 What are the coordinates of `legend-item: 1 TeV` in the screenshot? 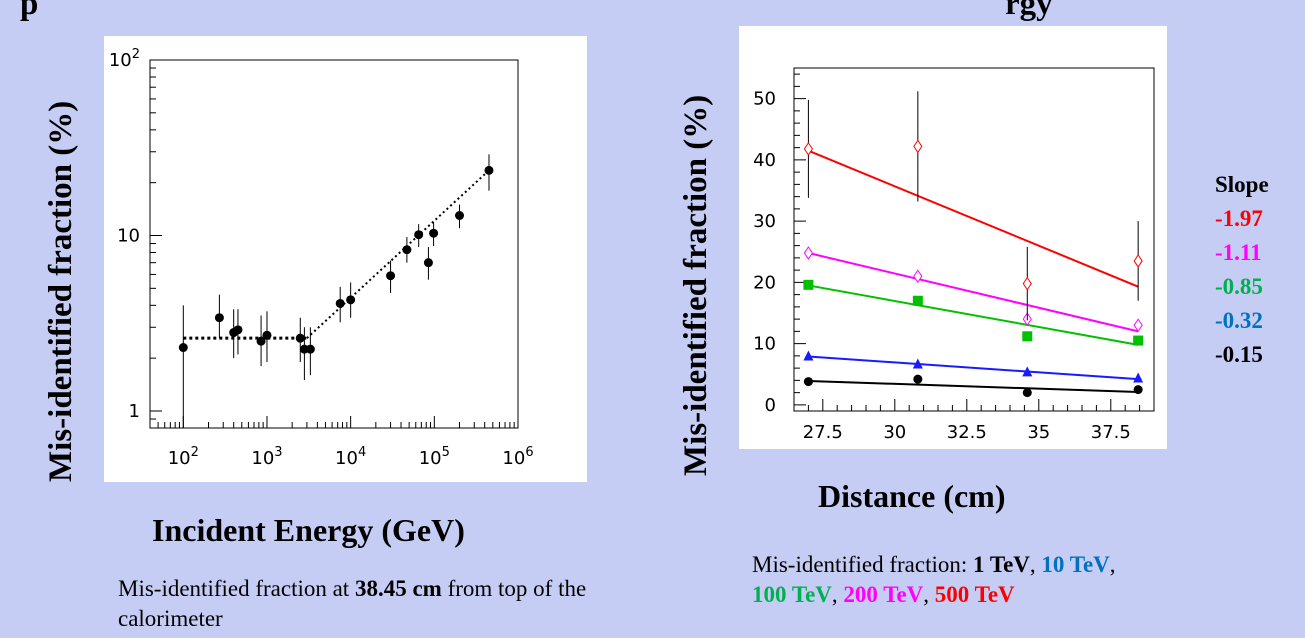 It's located at (1001, 564).